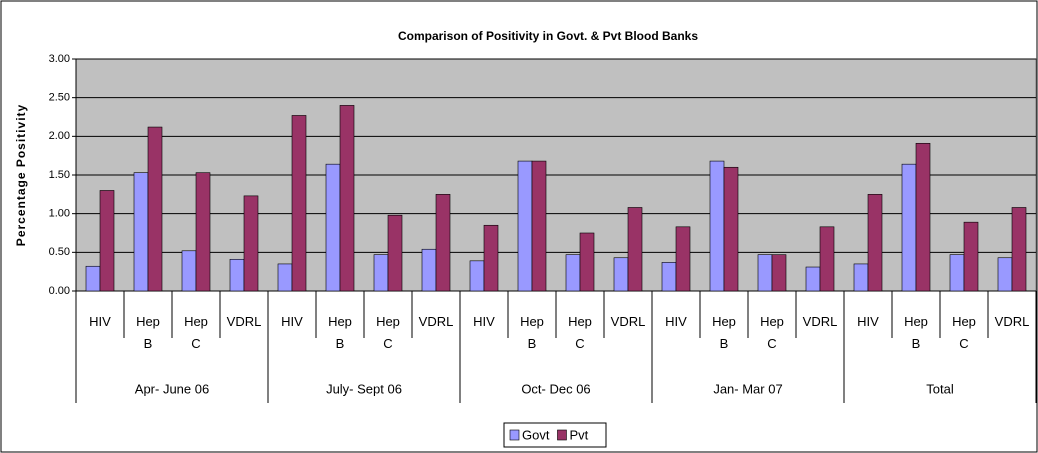 The width and height of the screenshot is (1038, 453). Describe the element at coordinates (172, 388) in the screenshot. I see `group-label: Apr- June 06` at that location.